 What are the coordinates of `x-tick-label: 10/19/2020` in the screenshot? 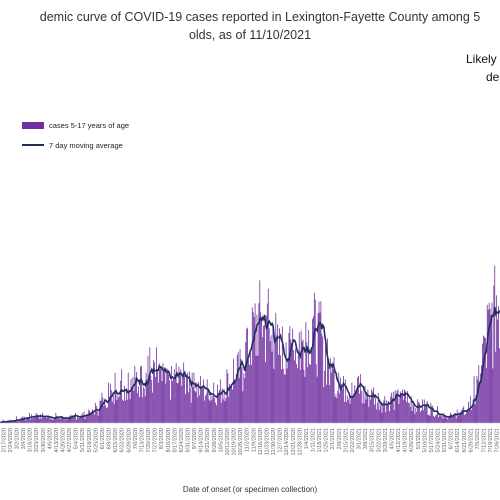 It's located at (235, 442).